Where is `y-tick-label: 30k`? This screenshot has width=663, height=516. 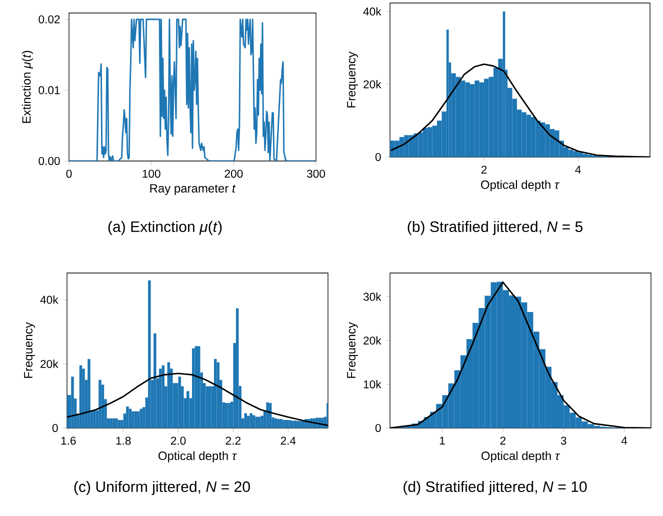
y-tick-label: 30k is located at coordinates (372, 296).